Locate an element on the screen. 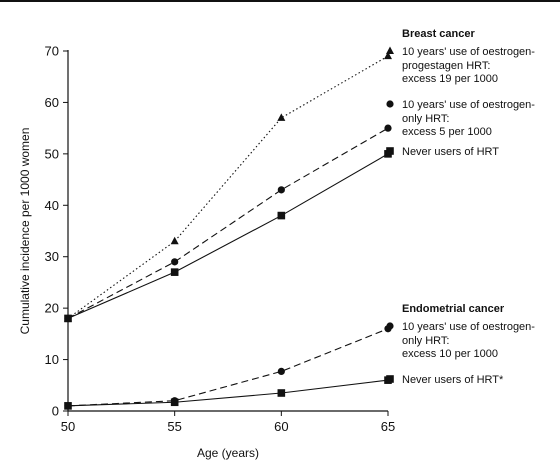  y-tick-label: 40 is located at coordinates (52, 205).